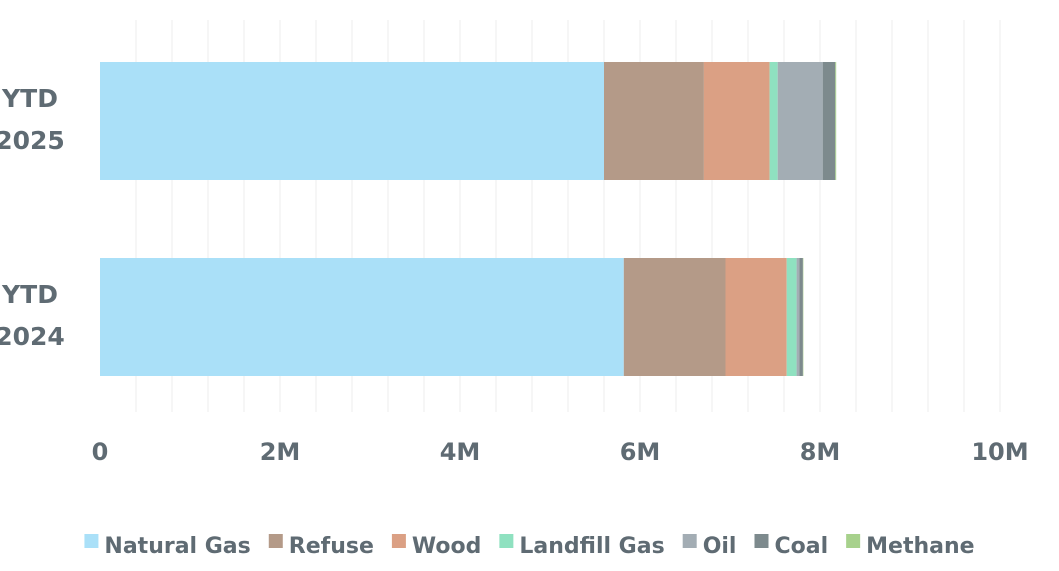  Describe the element at coordinates (920, 546) in the screenshot. I see `legend-label: Methane` at that location.